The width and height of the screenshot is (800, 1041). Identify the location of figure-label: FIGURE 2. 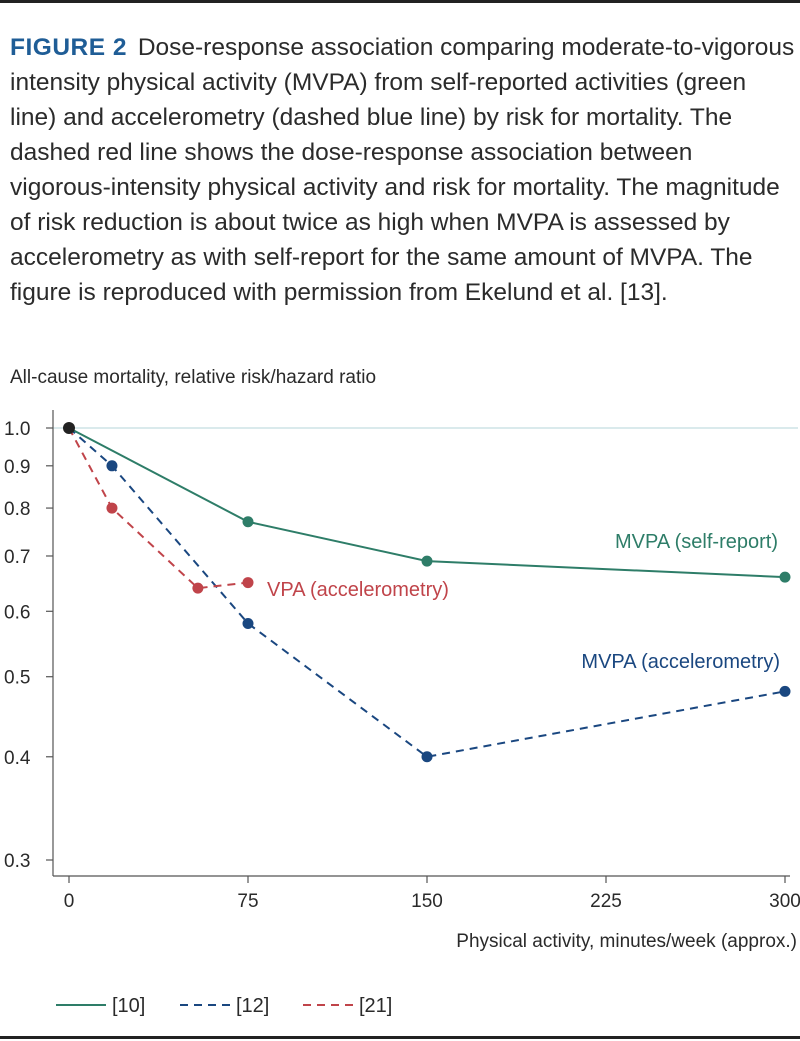
(68, 47).